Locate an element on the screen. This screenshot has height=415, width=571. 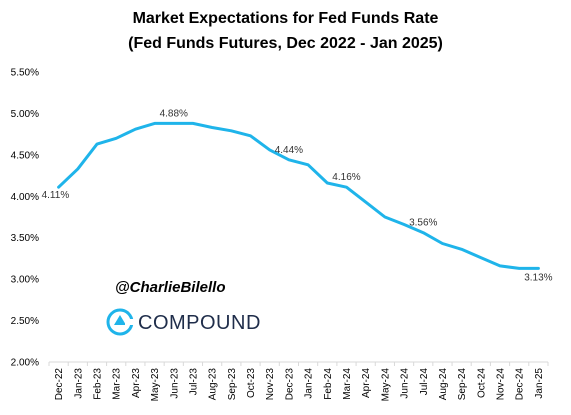
x-tick-label: Jul-23 is located at coordinates (193, 382).